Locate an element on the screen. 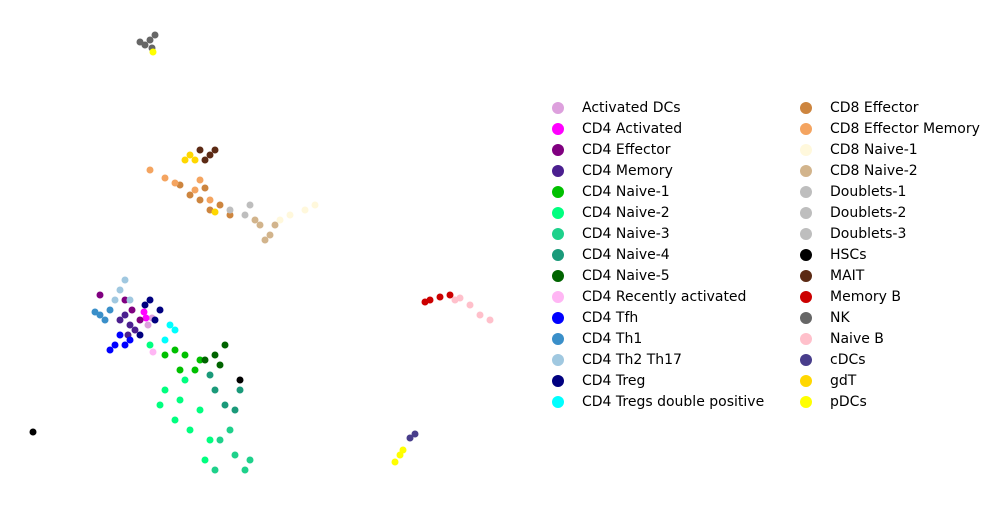 The image size is (1001, 511). legend-label: CD4 Naive-2 is located at coordinates (626, 213).